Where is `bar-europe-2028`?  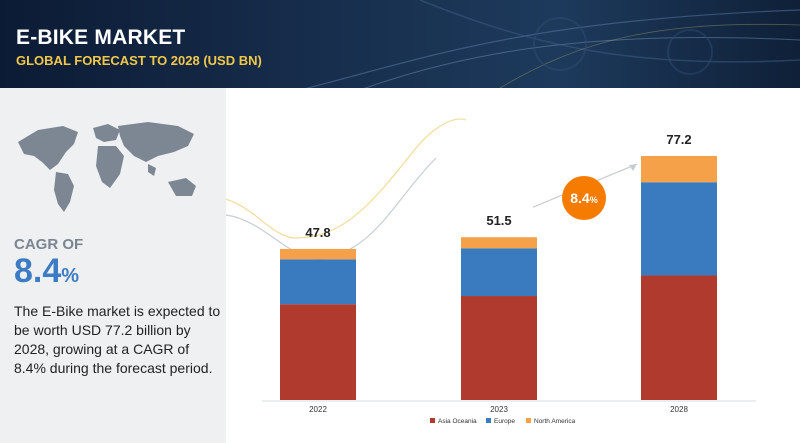
bar-europe-2028 is located at coordinates (679, 229).